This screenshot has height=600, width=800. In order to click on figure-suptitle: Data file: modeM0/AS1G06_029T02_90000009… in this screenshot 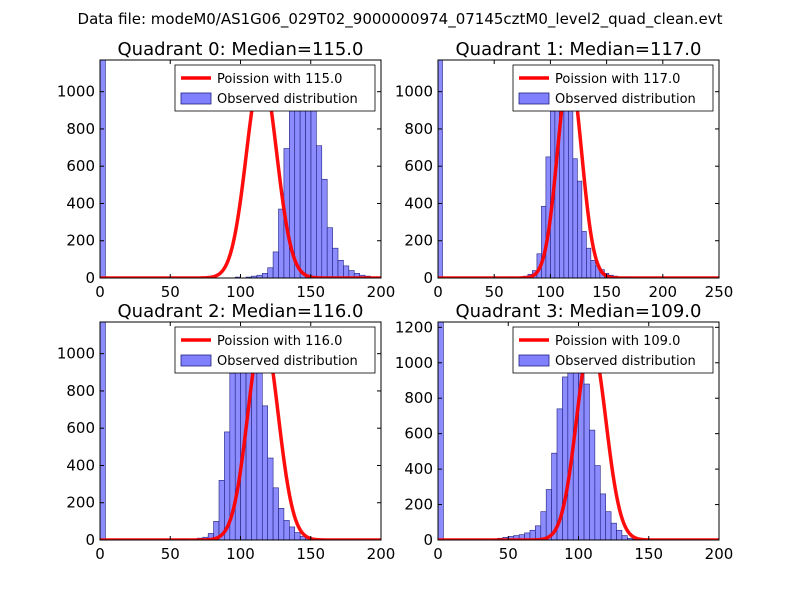, I will do `click(400, 19)`.